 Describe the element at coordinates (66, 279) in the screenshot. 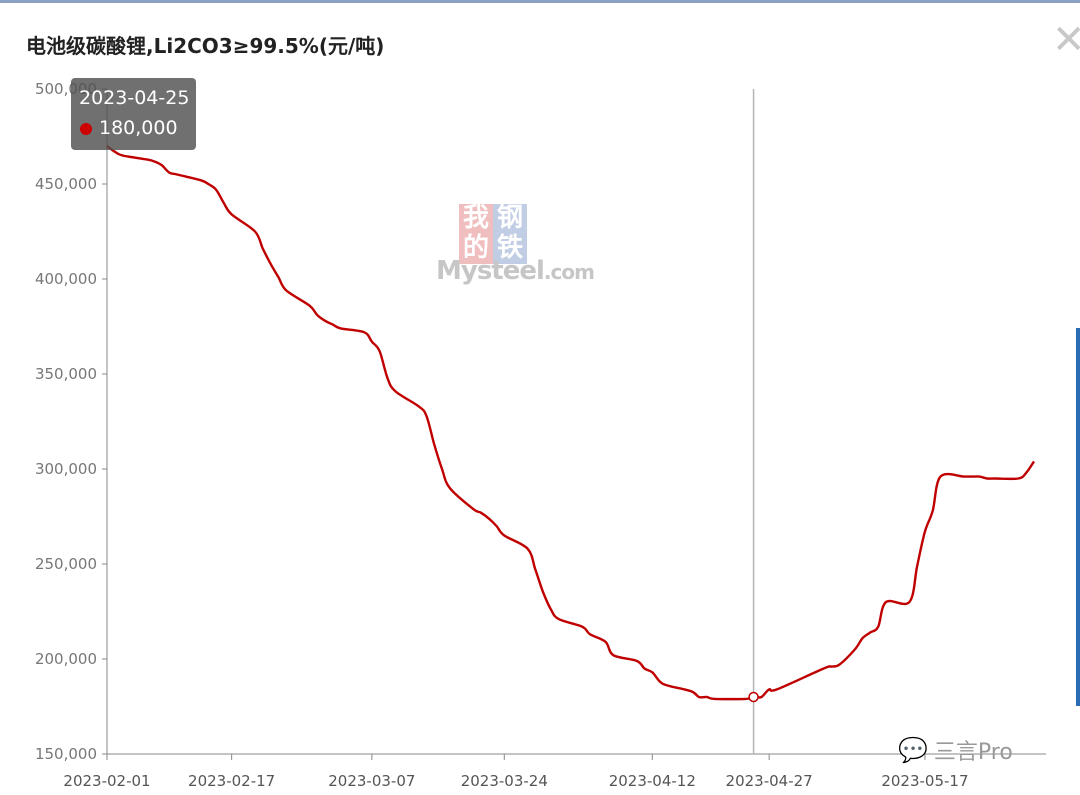

I see `y-tick-label: 400,000` at that location.